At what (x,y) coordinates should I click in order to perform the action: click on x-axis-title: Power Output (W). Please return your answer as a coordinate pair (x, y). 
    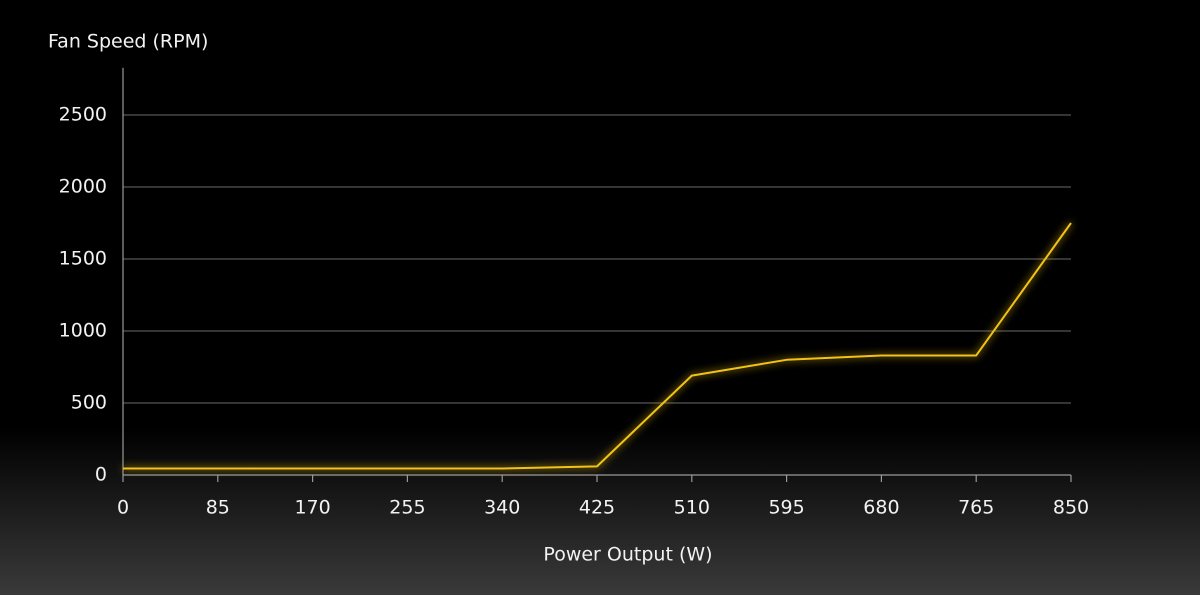
    Looking at the image, I should click on (627, 555).